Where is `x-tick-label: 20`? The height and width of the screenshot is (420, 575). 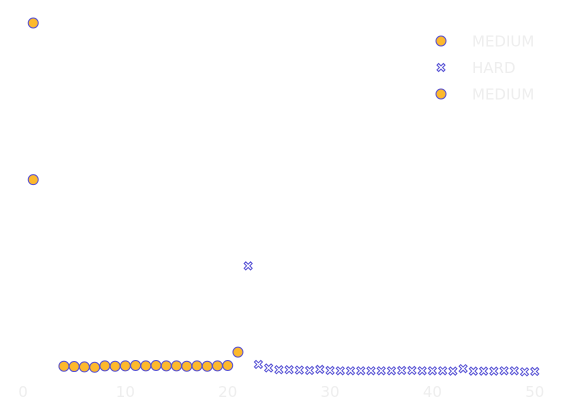 x-tick-label: 20 is located at coordinates (227, 392).